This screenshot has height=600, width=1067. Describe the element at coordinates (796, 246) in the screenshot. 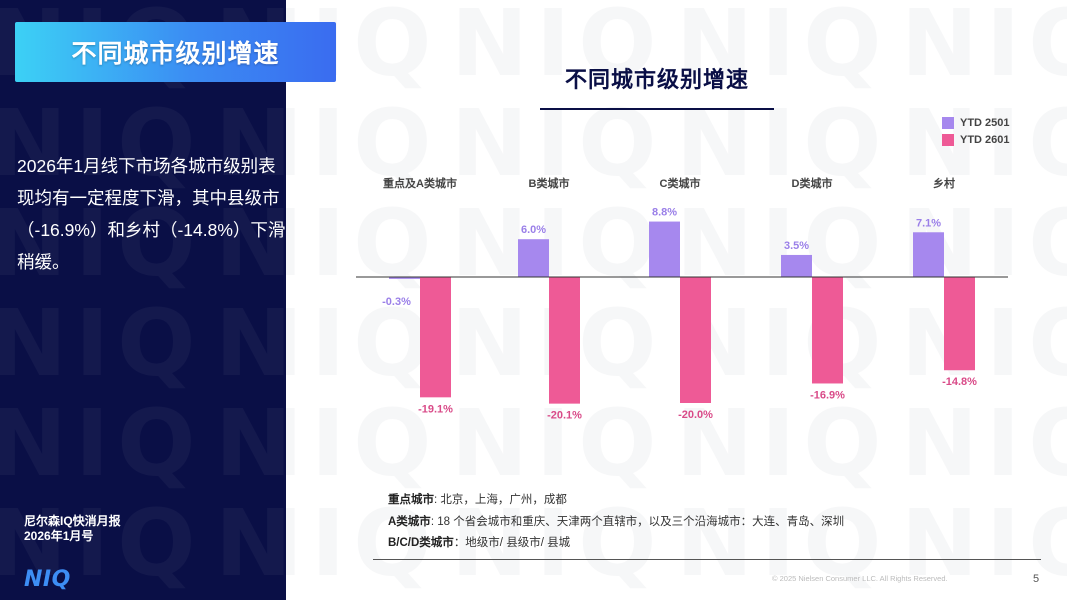

I see `data-label: 3.5%` at that location.